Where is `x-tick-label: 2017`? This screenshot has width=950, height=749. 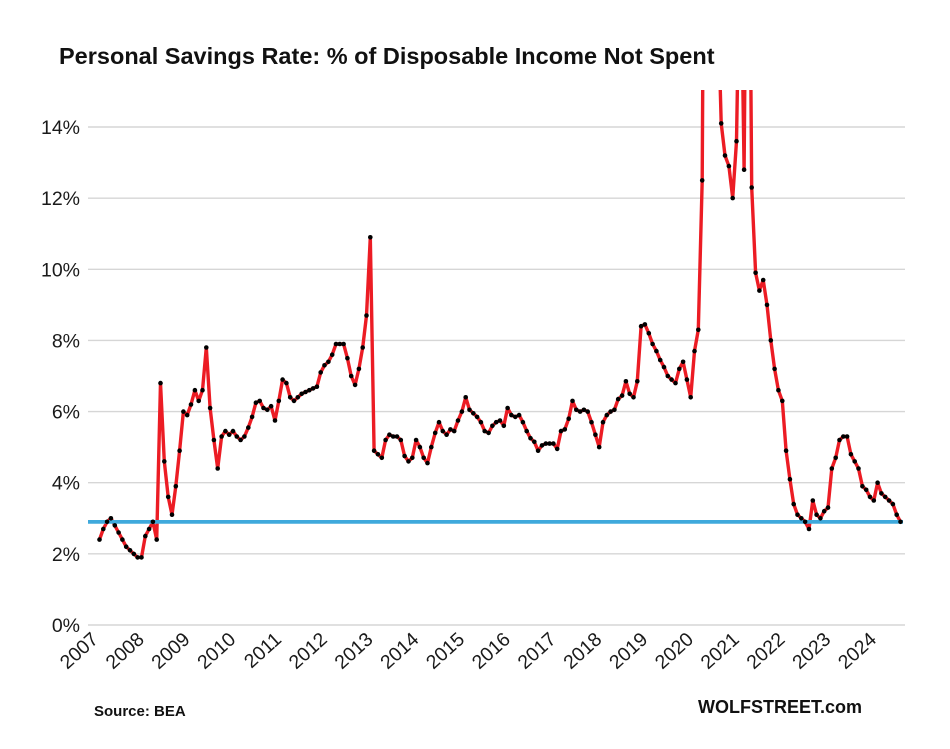
x-tick-label: 2017 is located at coordinates (537, 650).